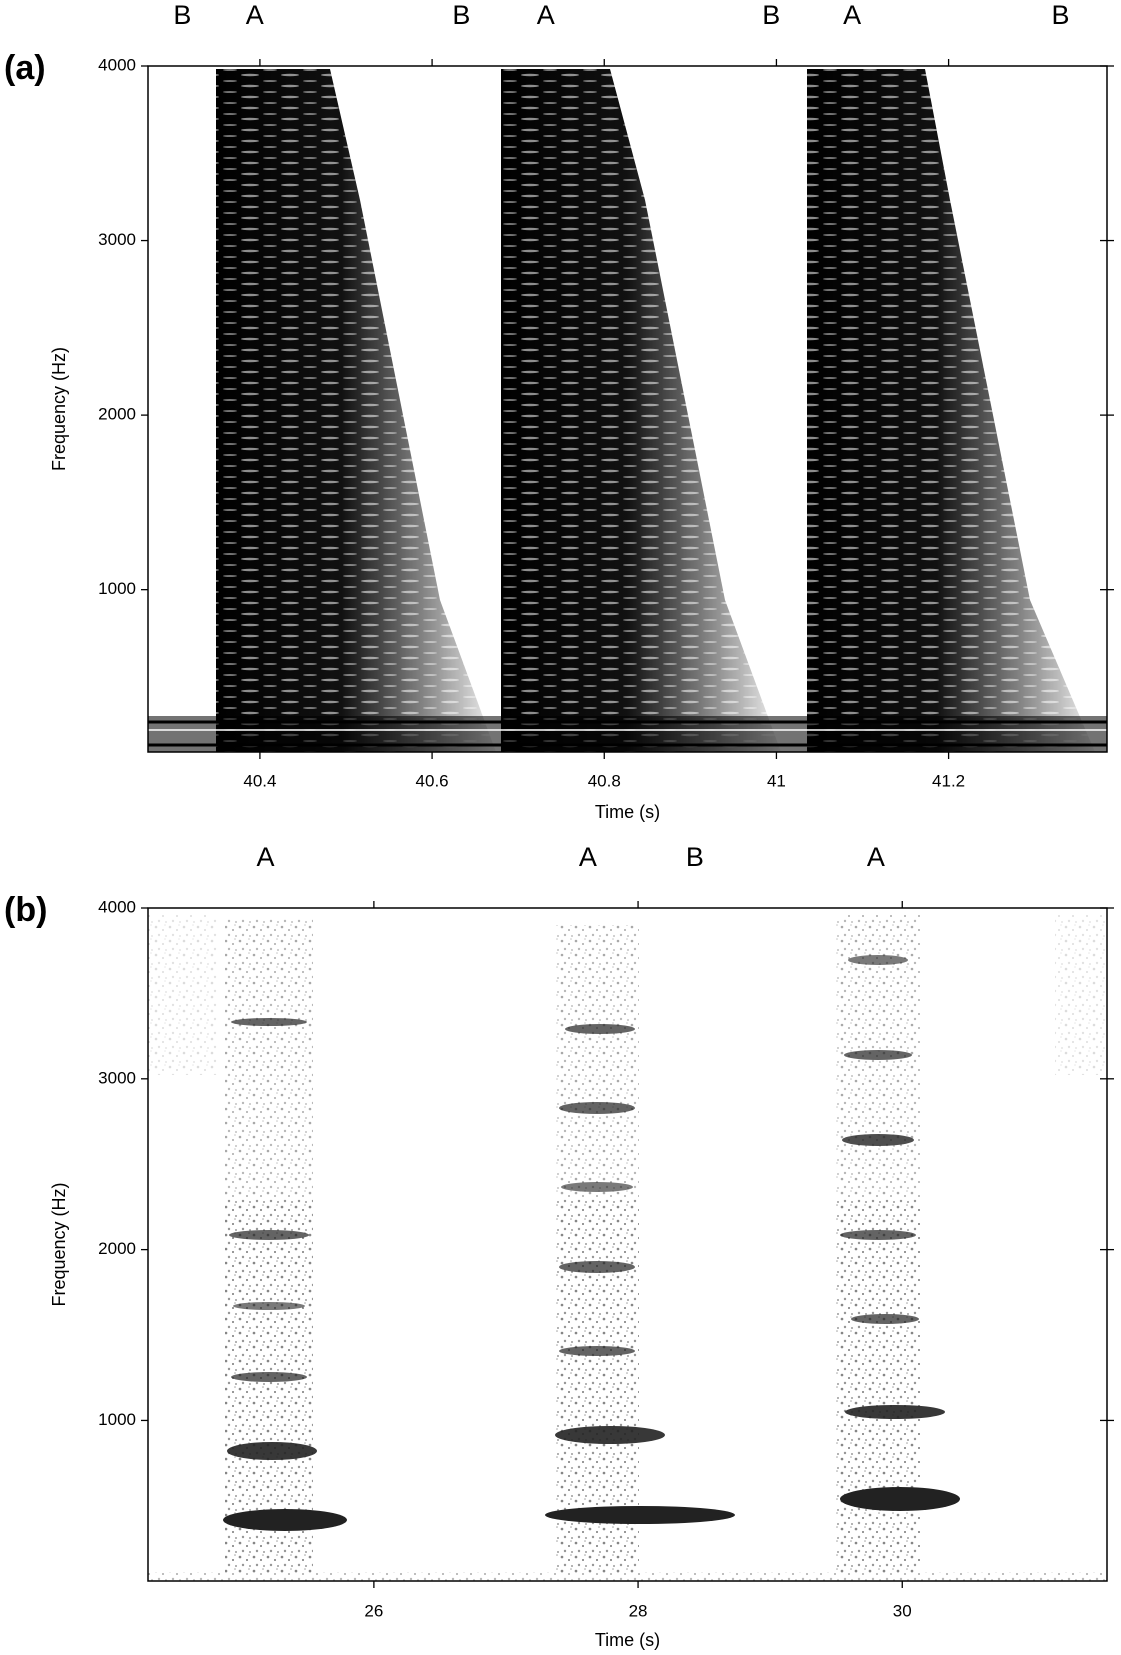 This screenshot has width=1121, height=1655. Describe the element at coordinates (432, 780) in the screenshot. I see `x-tick-label: 40.6` at that location.